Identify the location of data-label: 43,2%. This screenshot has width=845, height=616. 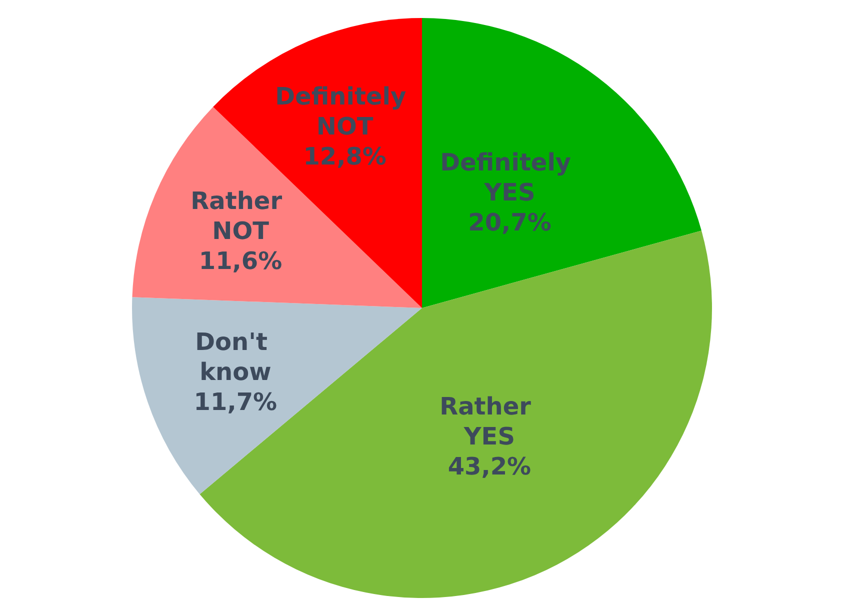
(490, 466).